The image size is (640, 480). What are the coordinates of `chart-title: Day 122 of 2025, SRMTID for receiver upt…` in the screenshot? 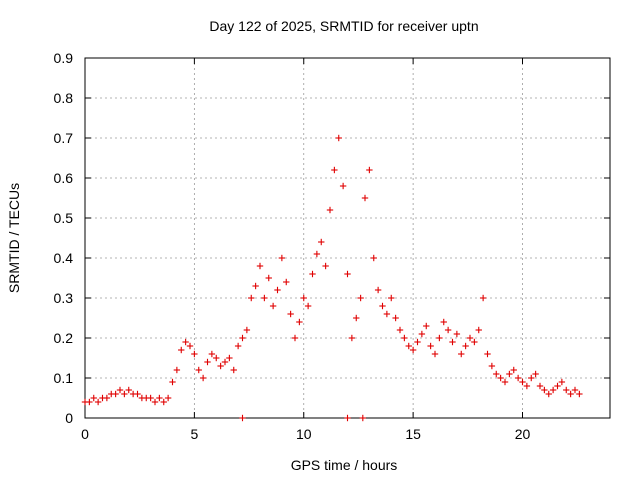 It's located at (343, 26).